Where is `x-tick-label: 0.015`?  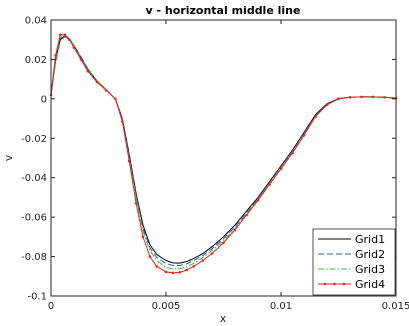 x-tick-label: 0.015 is located at coordinates (395, 306).